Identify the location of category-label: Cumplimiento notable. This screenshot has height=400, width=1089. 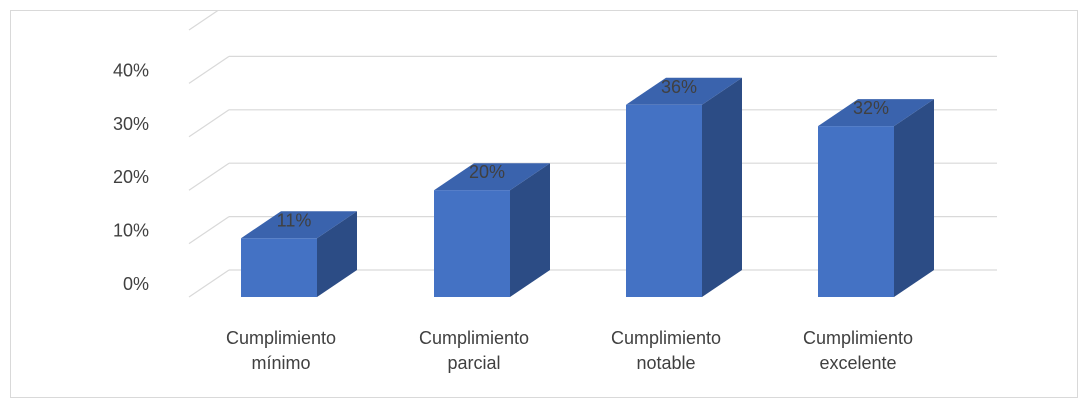
(666, 350).